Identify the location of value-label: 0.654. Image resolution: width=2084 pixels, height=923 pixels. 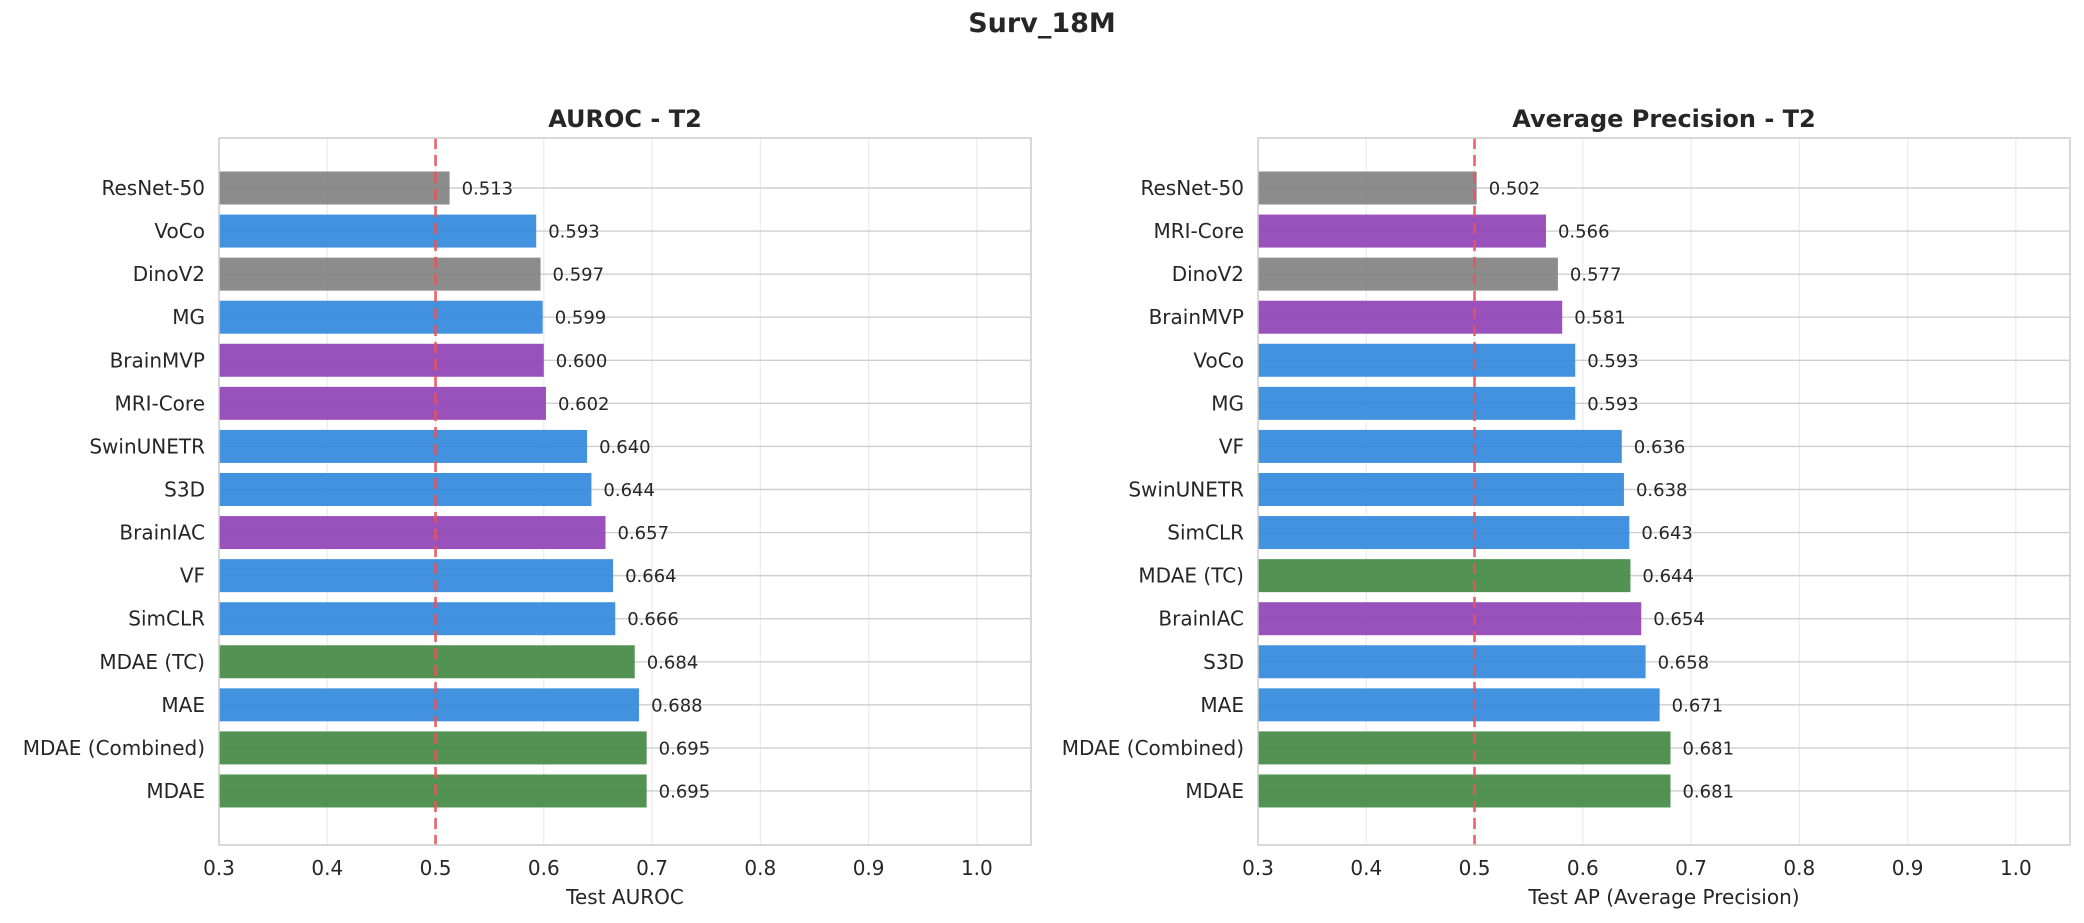
(1679, 619).